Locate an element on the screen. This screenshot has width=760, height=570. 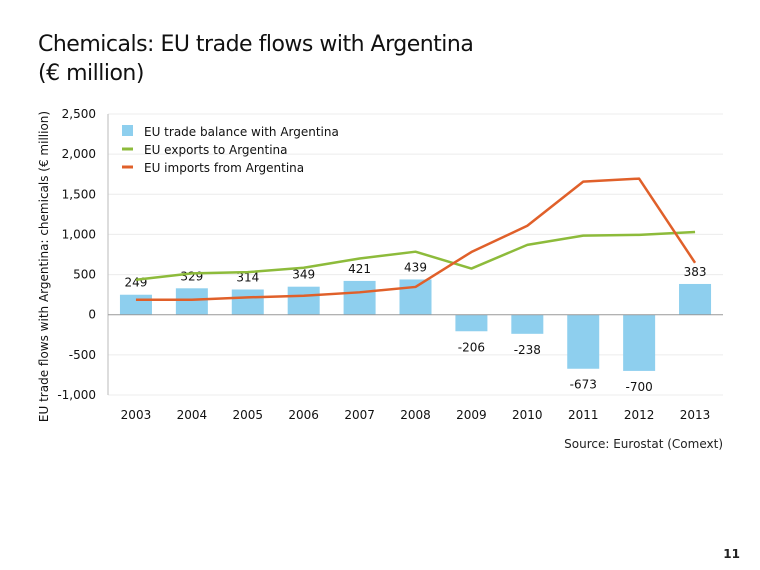
y-tick-label: 2,000 is located at coordinates (79, 154).